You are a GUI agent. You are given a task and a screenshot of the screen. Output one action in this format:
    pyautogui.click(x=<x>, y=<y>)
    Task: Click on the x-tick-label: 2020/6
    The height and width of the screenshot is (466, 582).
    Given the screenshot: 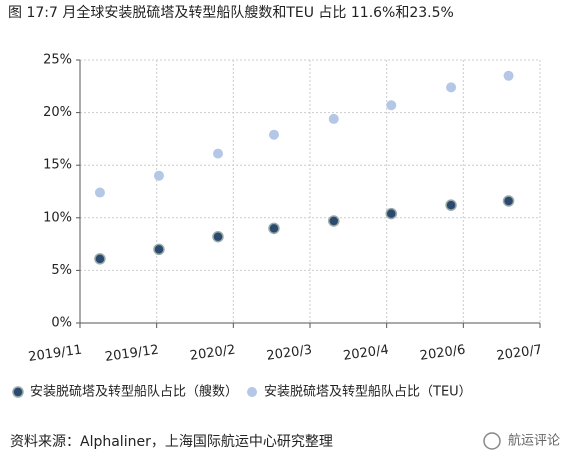 What is the action you would take?
    pyautogui.click(x=442, y=353)
    